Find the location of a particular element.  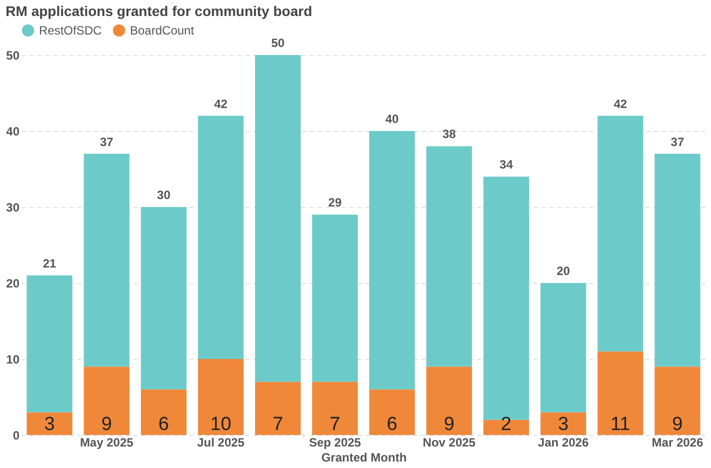

x-tick-label: Nov 2025 is located at coordinates (449, 443).